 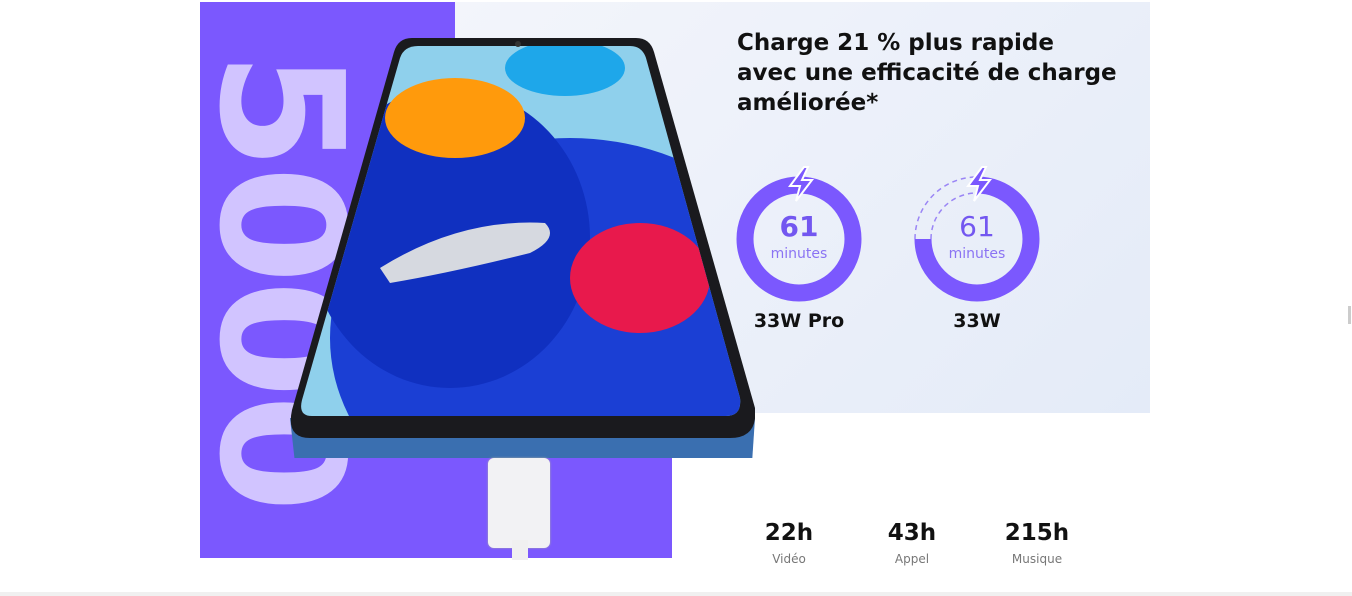 What do you see at coordinates (789, 543) in the screenshot?
I see `stat-video: 22h Vidéo` at bounding box center [789, 543].